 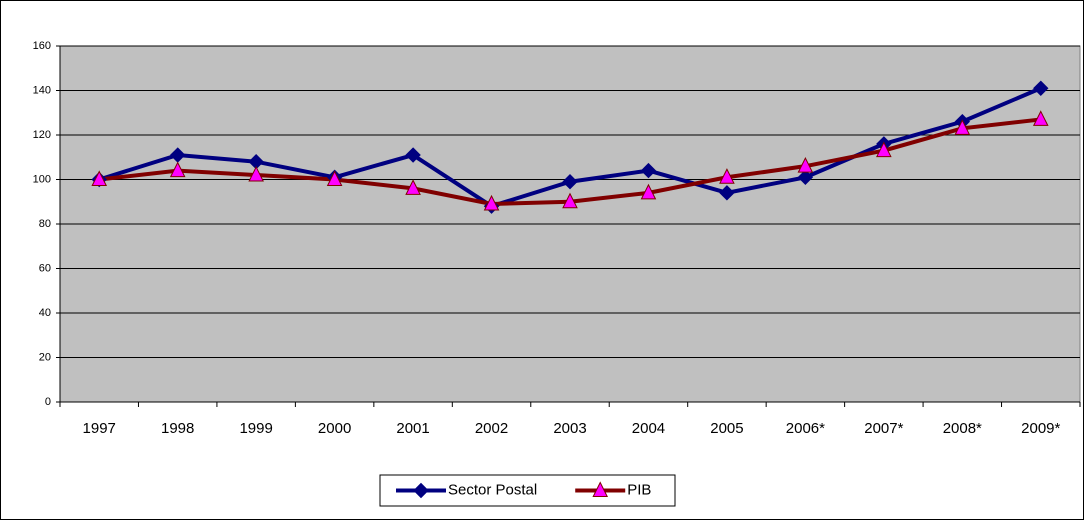 I want to click on x-tick-label: 1997, so click(x=99, y=428).